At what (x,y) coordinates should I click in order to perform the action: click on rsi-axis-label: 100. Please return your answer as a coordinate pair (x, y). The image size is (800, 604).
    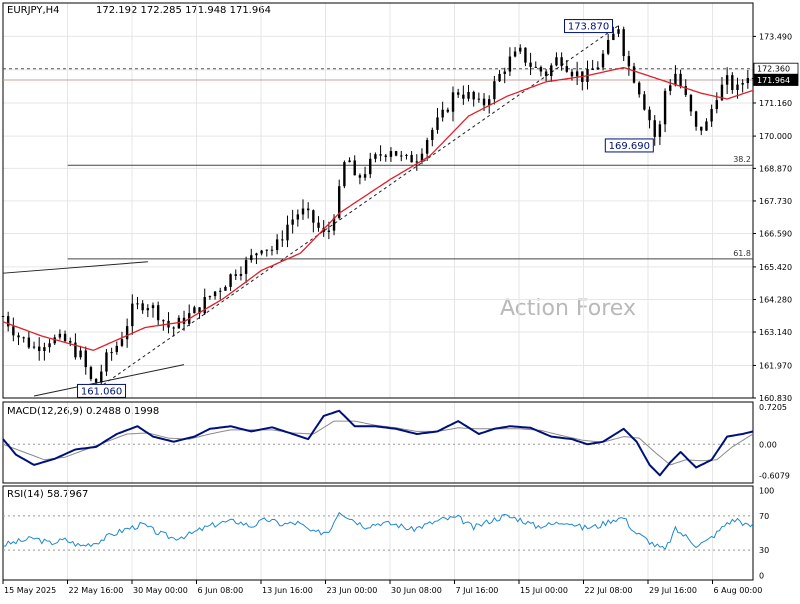
    Looking at the image, I should click on (766, 490).